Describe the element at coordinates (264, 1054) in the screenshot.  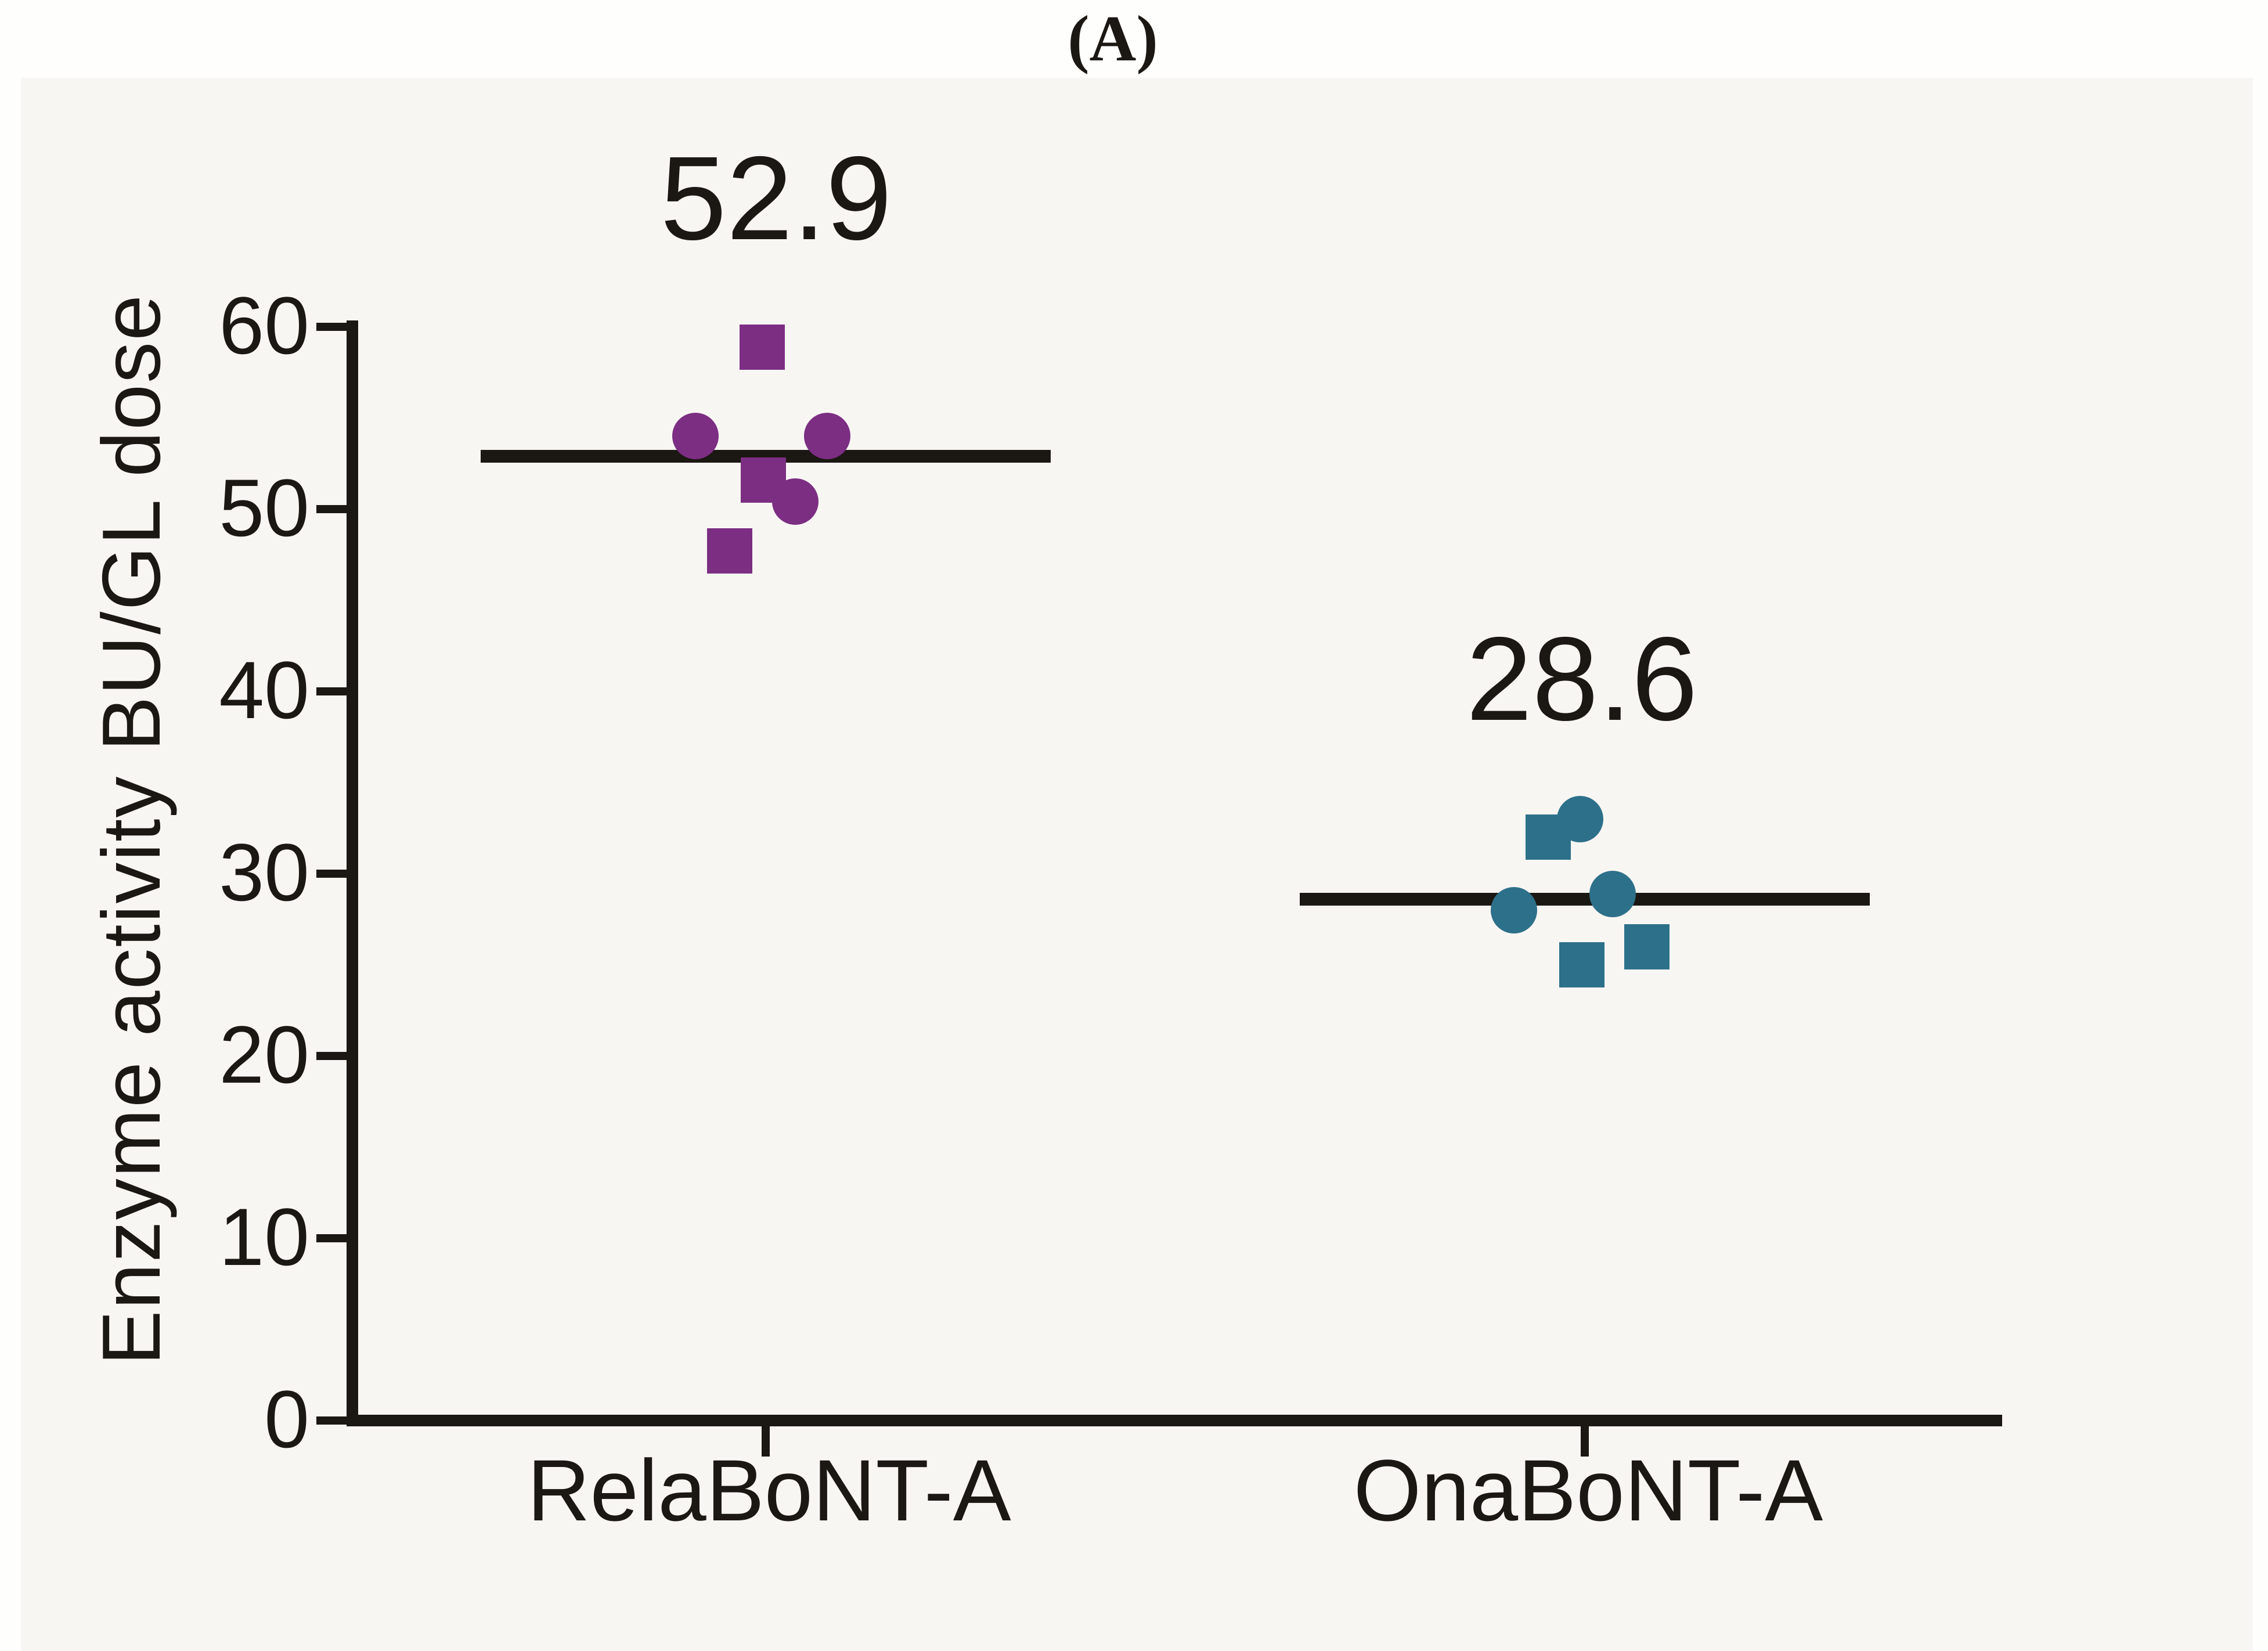
I see `y-tick-label: 20` at that location.